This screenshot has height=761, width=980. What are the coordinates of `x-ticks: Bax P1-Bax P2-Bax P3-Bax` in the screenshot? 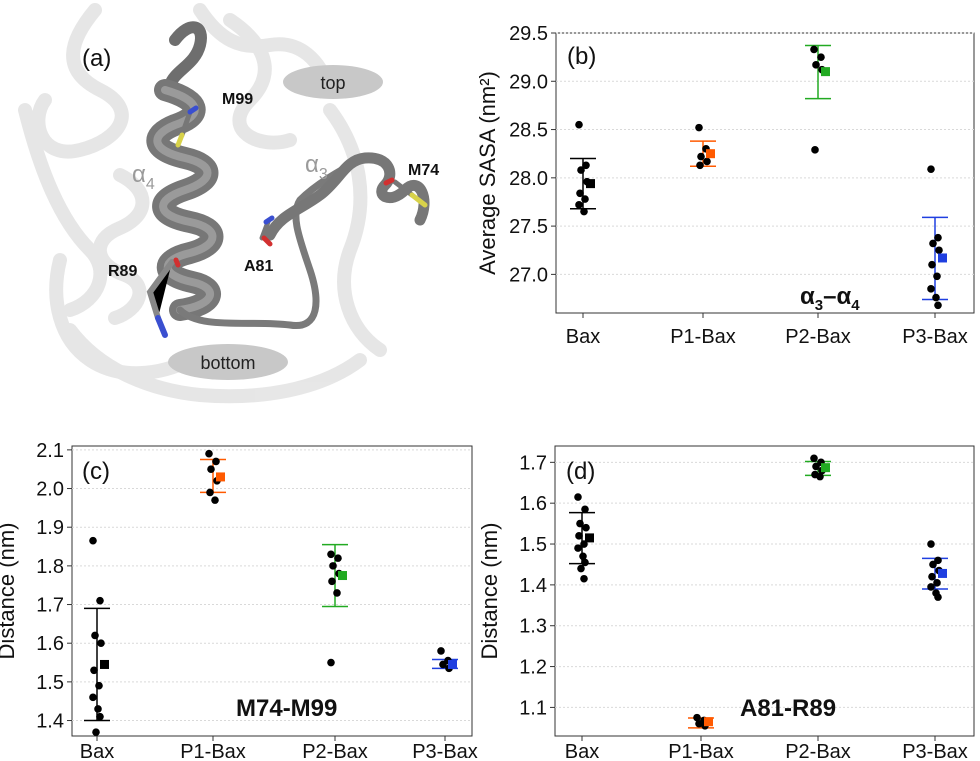 It's located at (279, 748).